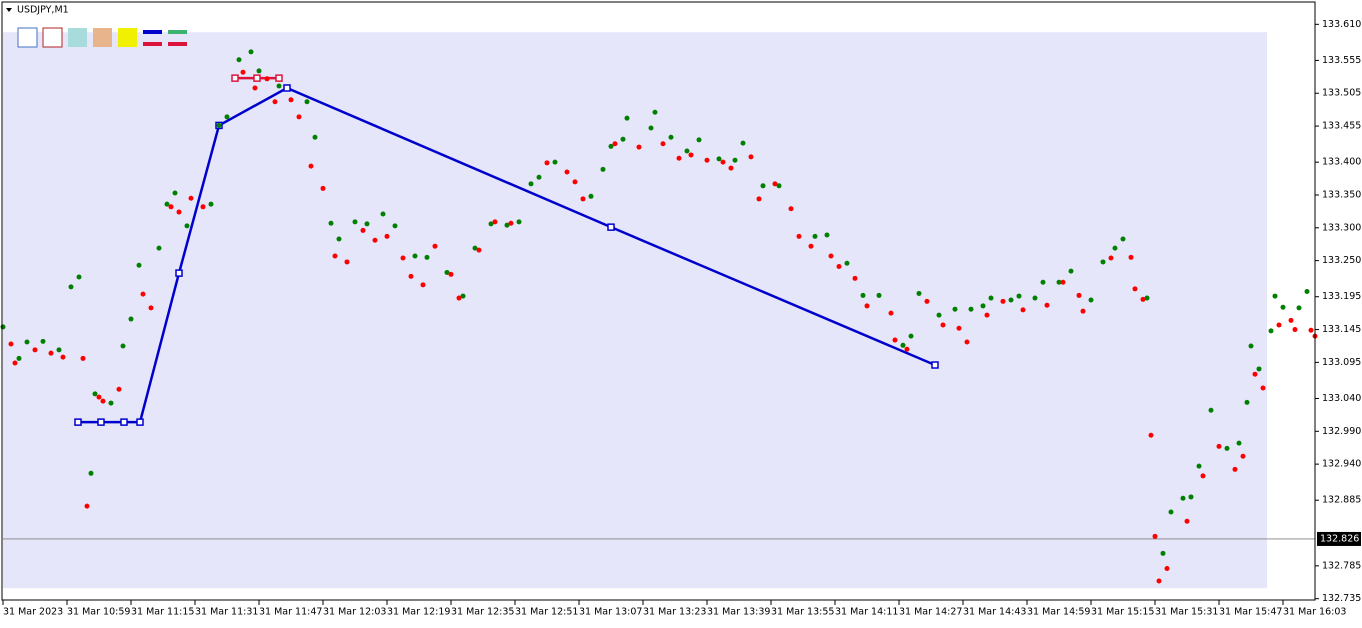  I want to click on tool-fill-cyan, so click(77, 37).